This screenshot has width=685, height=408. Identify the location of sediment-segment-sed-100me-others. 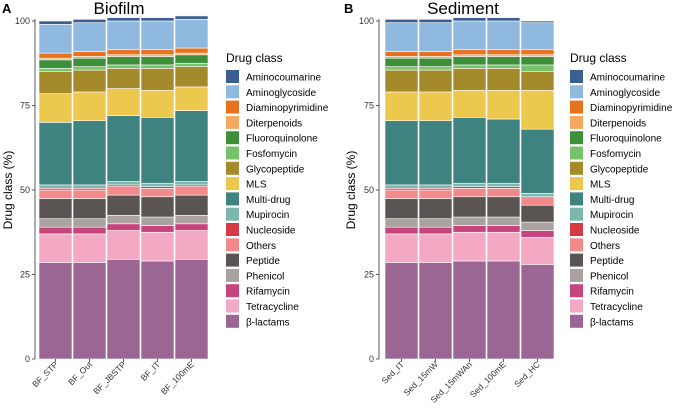
(503, 193).